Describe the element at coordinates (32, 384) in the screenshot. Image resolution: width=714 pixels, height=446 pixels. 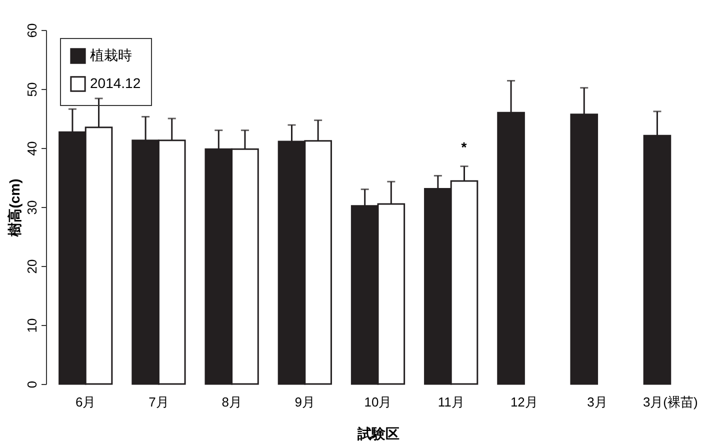
I see `y-tick-label: 0` at that location.